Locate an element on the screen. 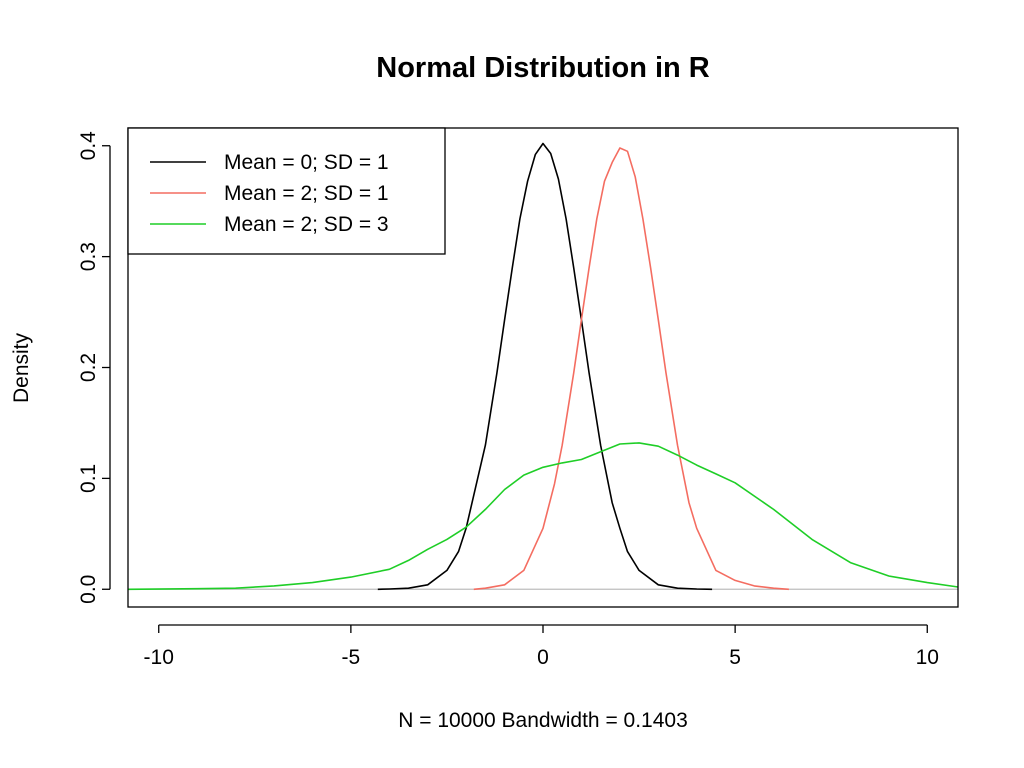 Image resolution: width=1024 pixels, height=768 pixels. y-tick-label: 0.0 is located at coordinates (88, 589).